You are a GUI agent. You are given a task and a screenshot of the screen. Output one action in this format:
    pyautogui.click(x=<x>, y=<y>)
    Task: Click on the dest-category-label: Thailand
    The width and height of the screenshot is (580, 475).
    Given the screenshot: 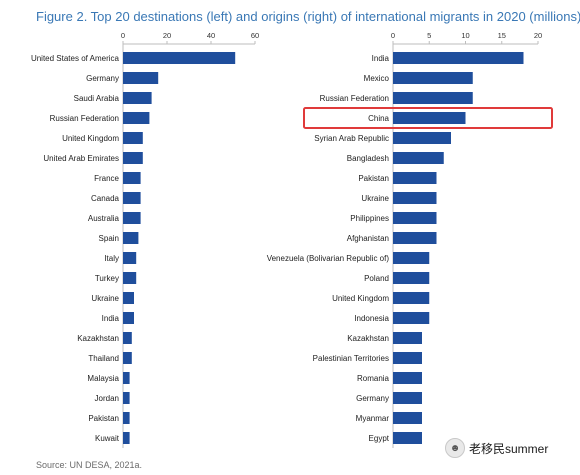 What is the action you would take?
    pyautogui.click(x=103, y=358)
    